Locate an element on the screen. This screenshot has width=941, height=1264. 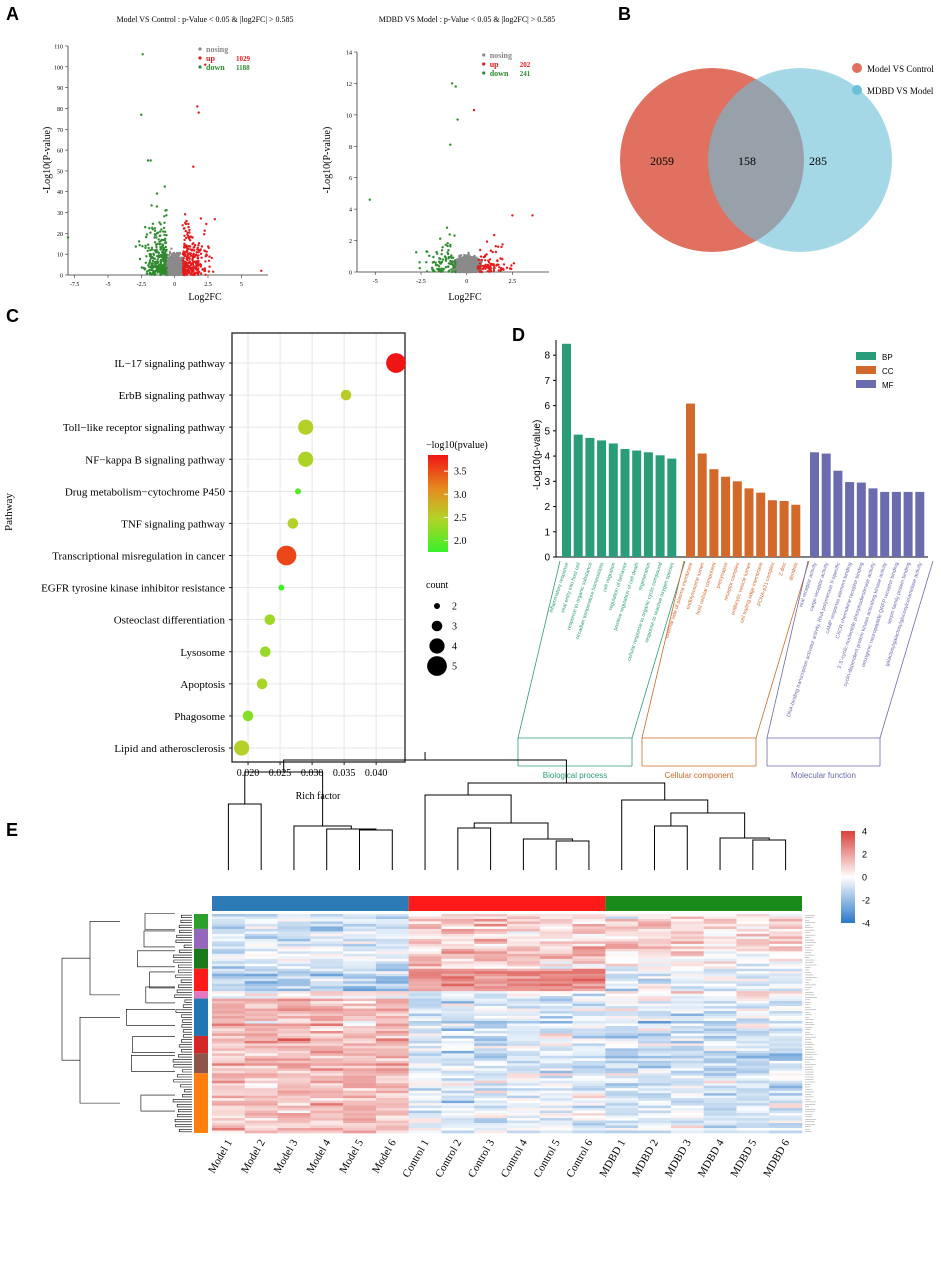
size-legend-dot is located at coordinates (437, 666).